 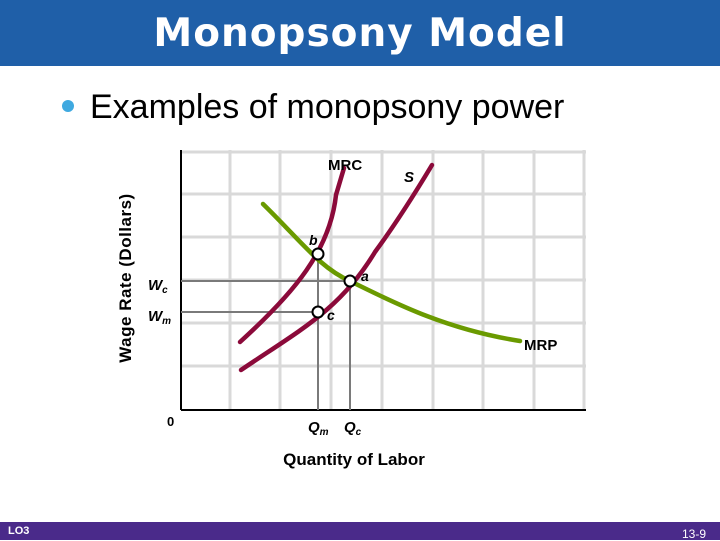 I want to click on bullet-text: Examples of monopsony power, so click(x=327, y=107).